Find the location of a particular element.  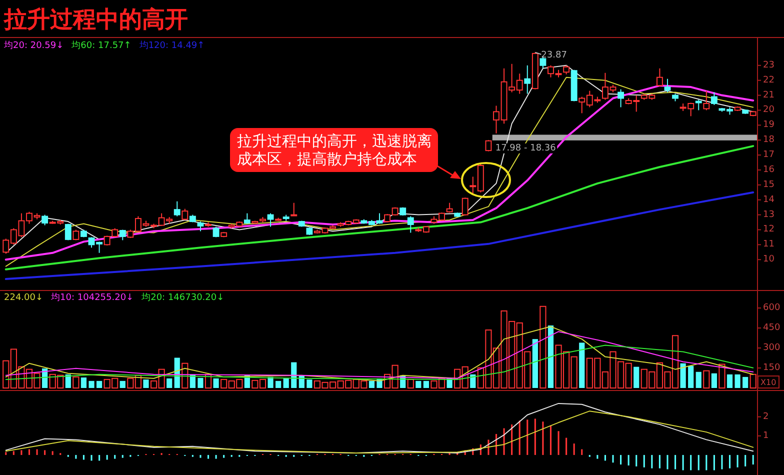

y-tick-label: 22 is located at coordinates (768, 80).